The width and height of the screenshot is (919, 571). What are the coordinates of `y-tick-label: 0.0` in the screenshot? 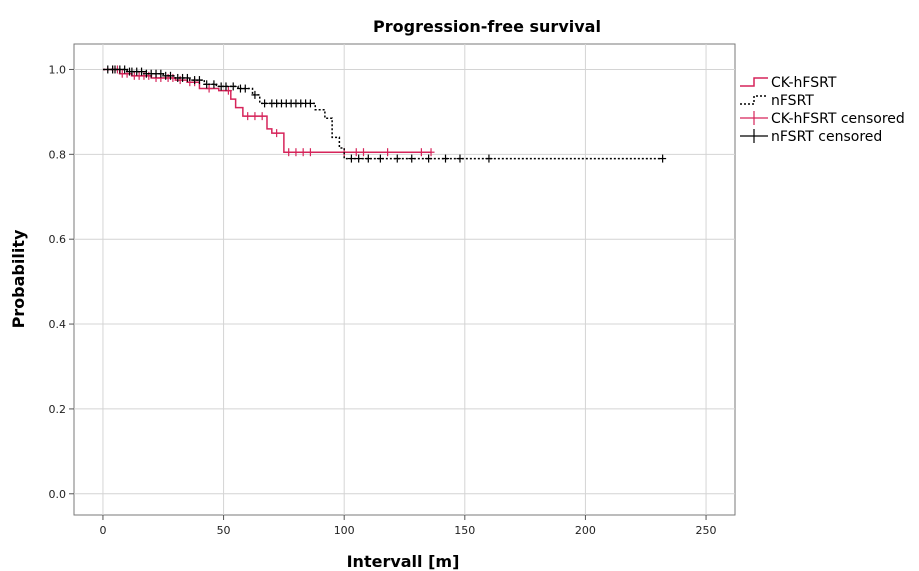 It's located at (58, 494).